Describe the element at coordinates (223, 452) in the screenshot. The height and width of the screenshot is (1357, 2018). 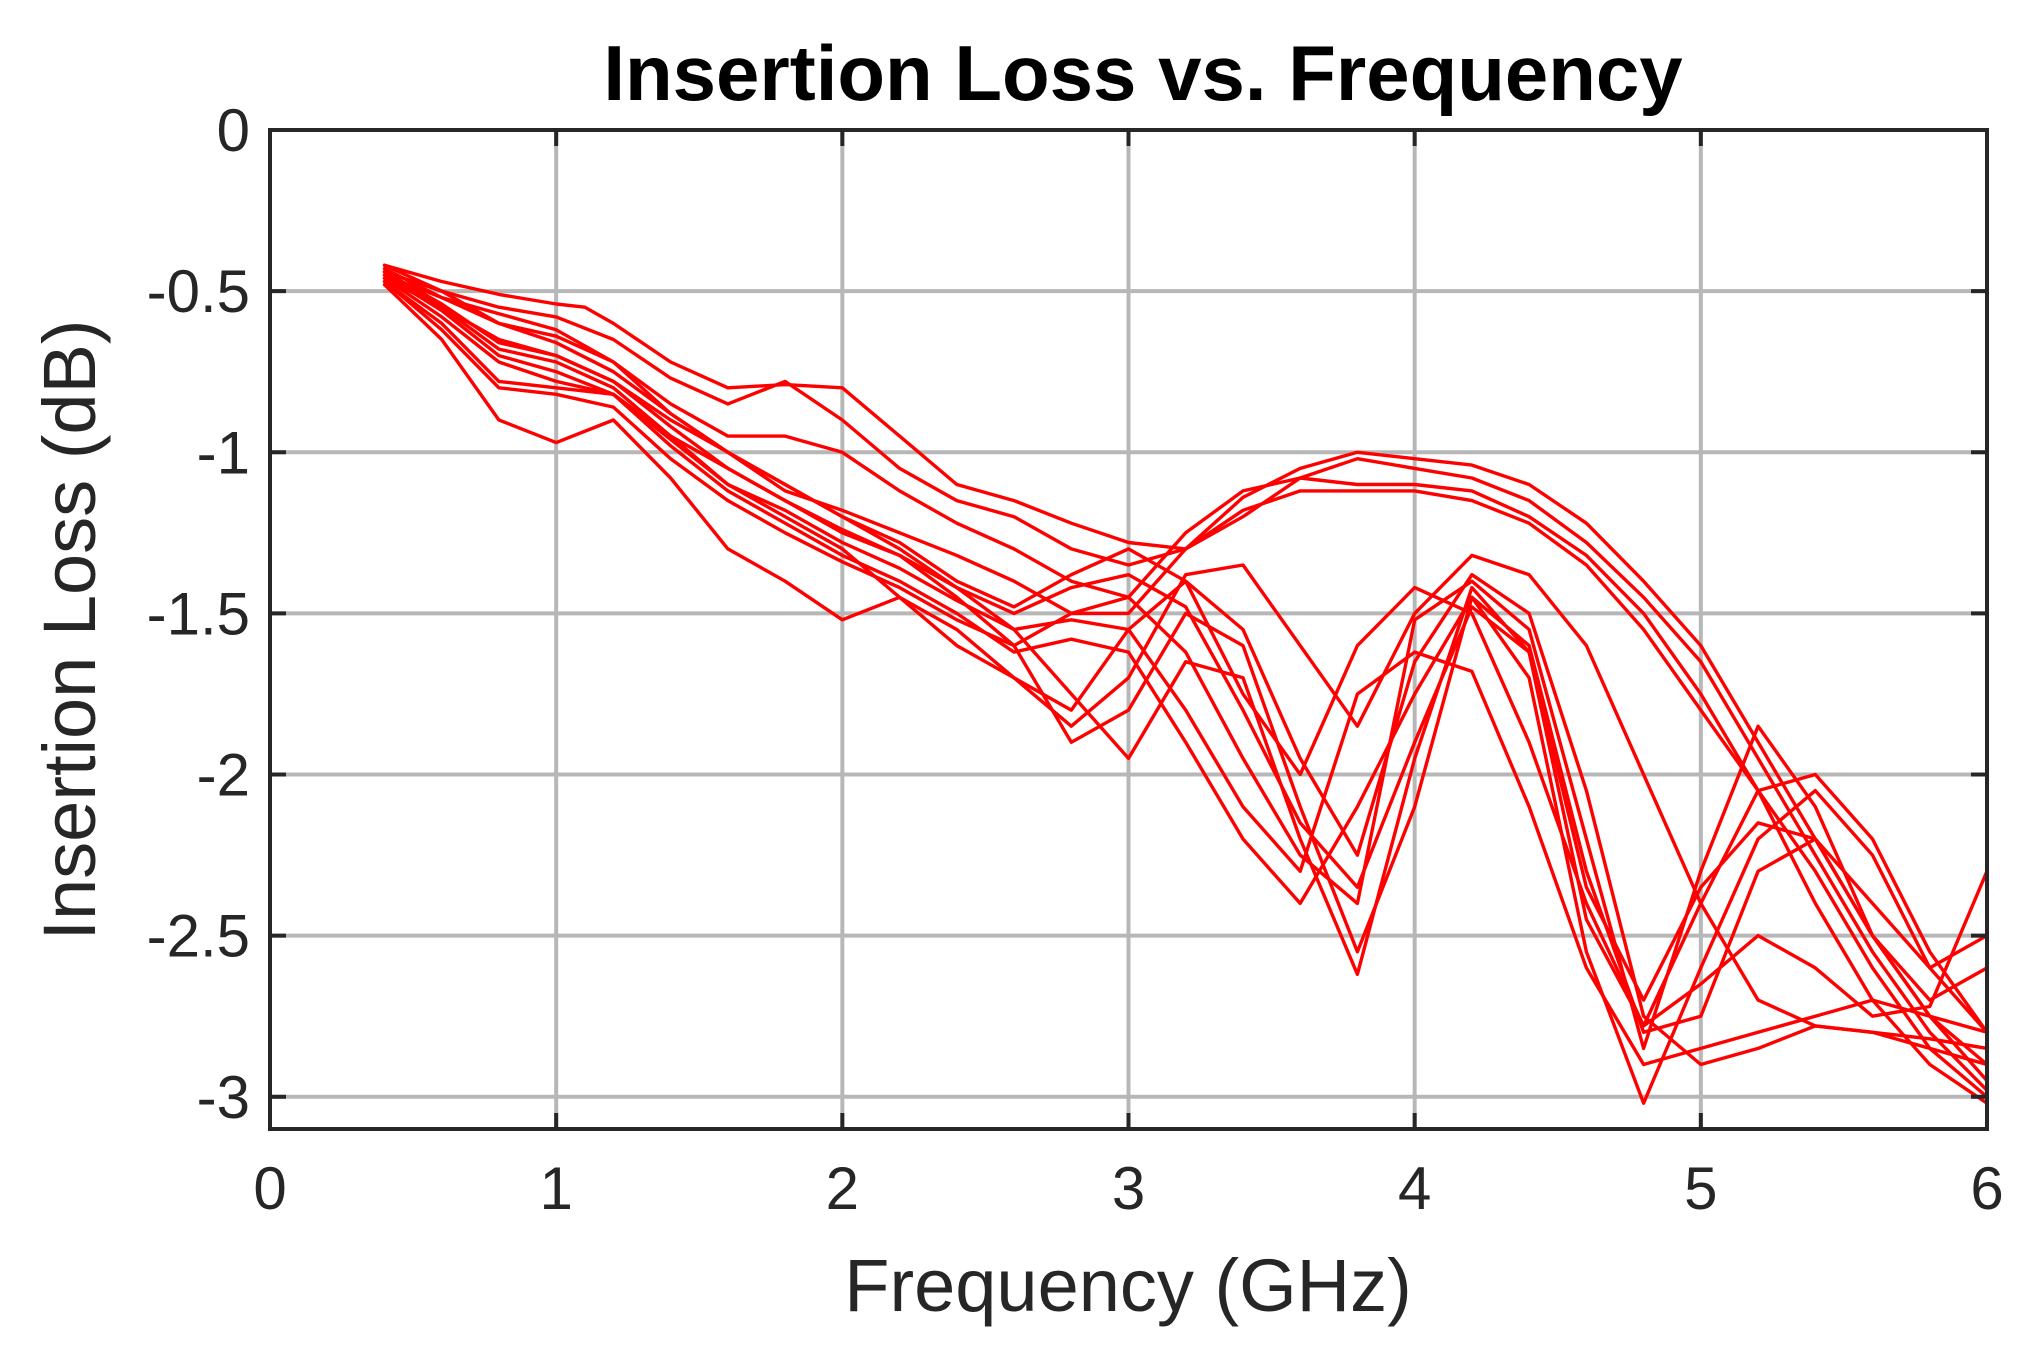
I see `y-tick-label: -1` at that location.